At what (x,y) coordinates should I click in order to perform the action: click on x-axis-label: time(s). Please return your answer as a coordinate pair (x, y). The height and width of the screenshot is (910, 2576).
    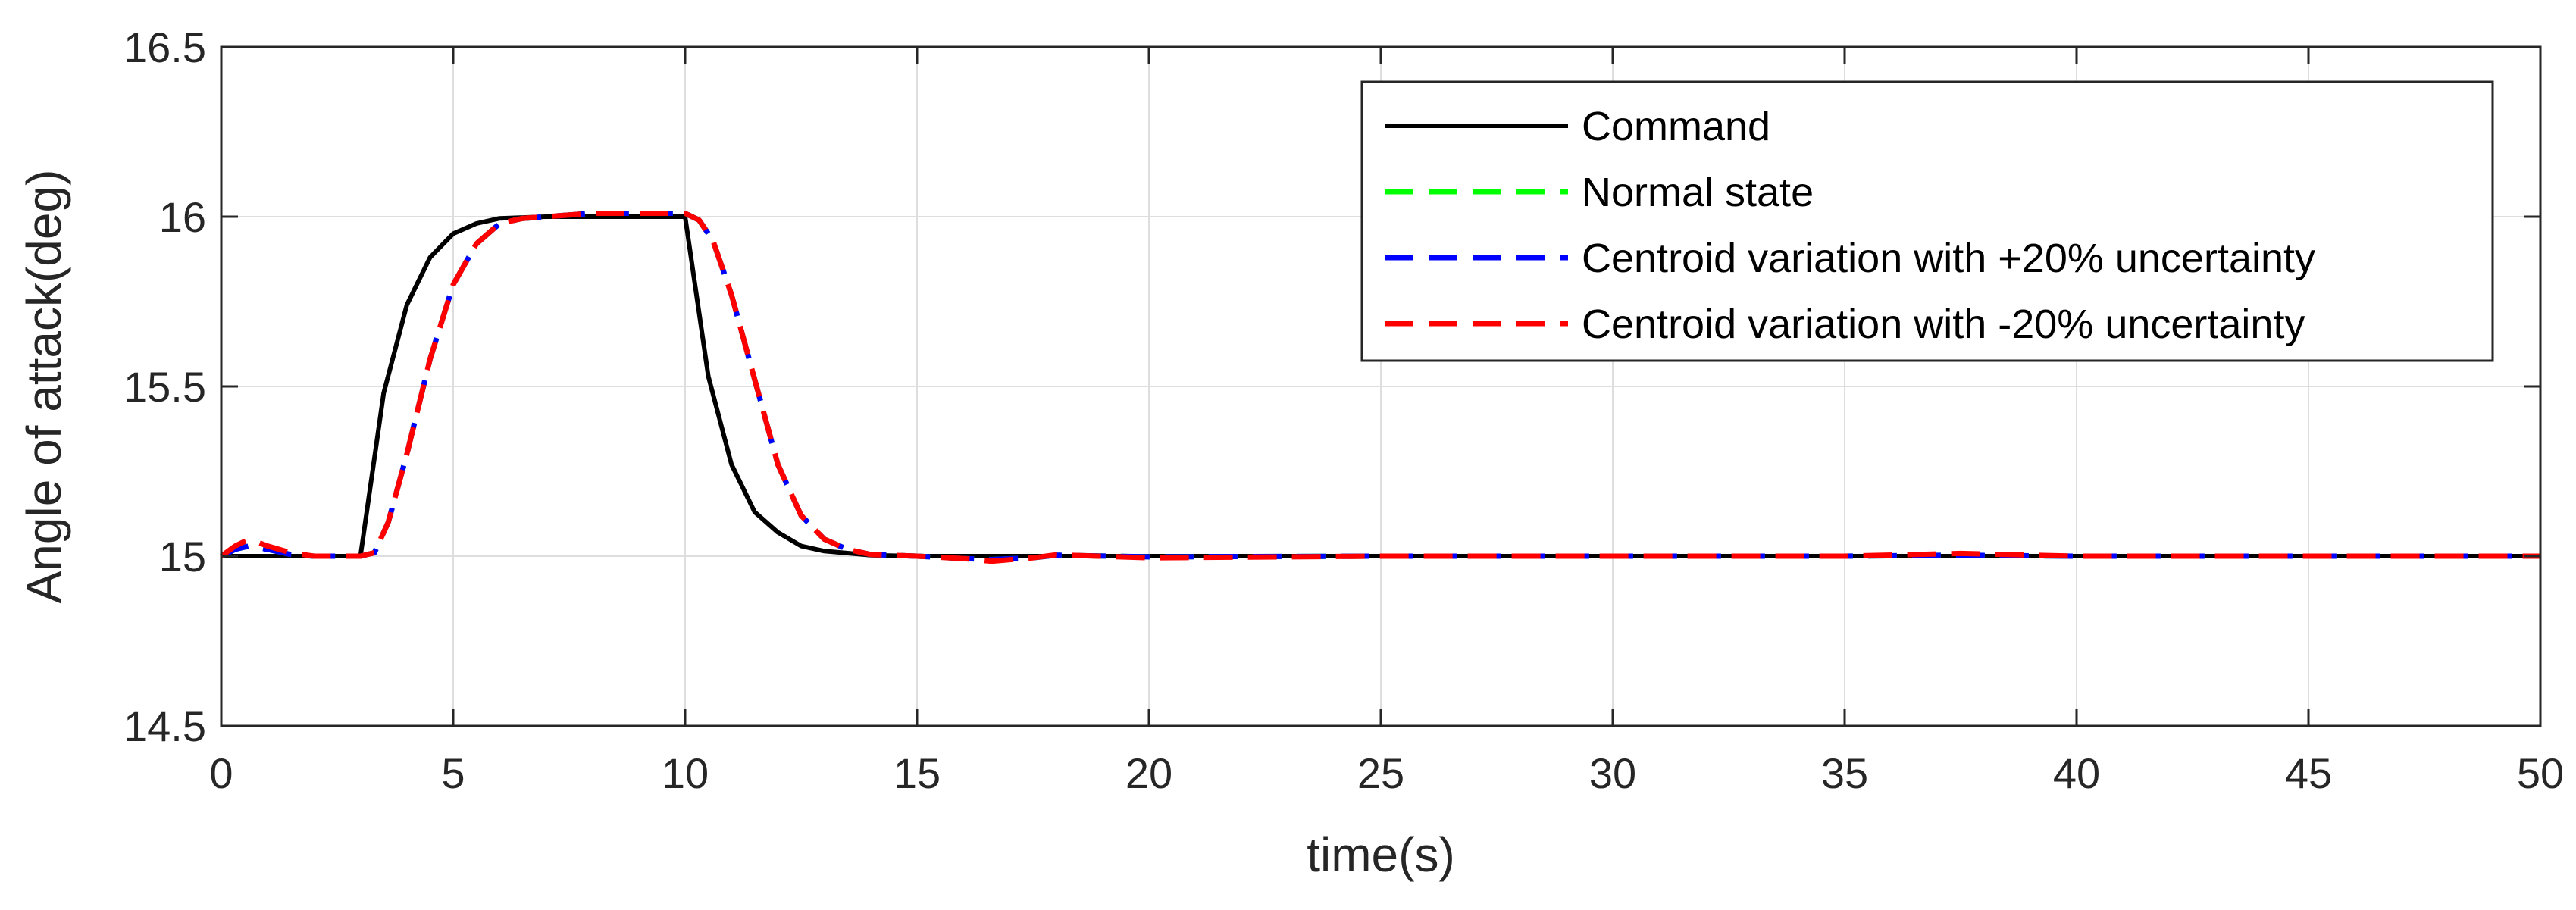
    Looking at the image, I should click on (1381, 854).